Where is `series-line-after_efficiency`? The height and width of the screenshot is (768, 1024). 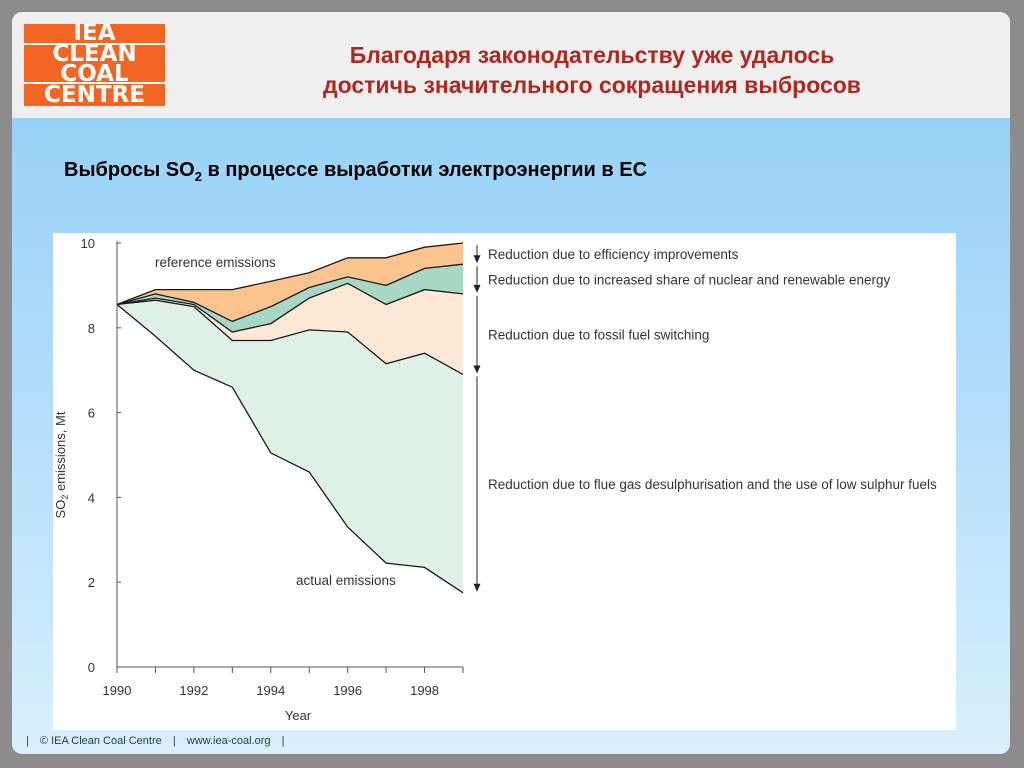 series-line-after_efficiency is located at coordinates (290, 293).